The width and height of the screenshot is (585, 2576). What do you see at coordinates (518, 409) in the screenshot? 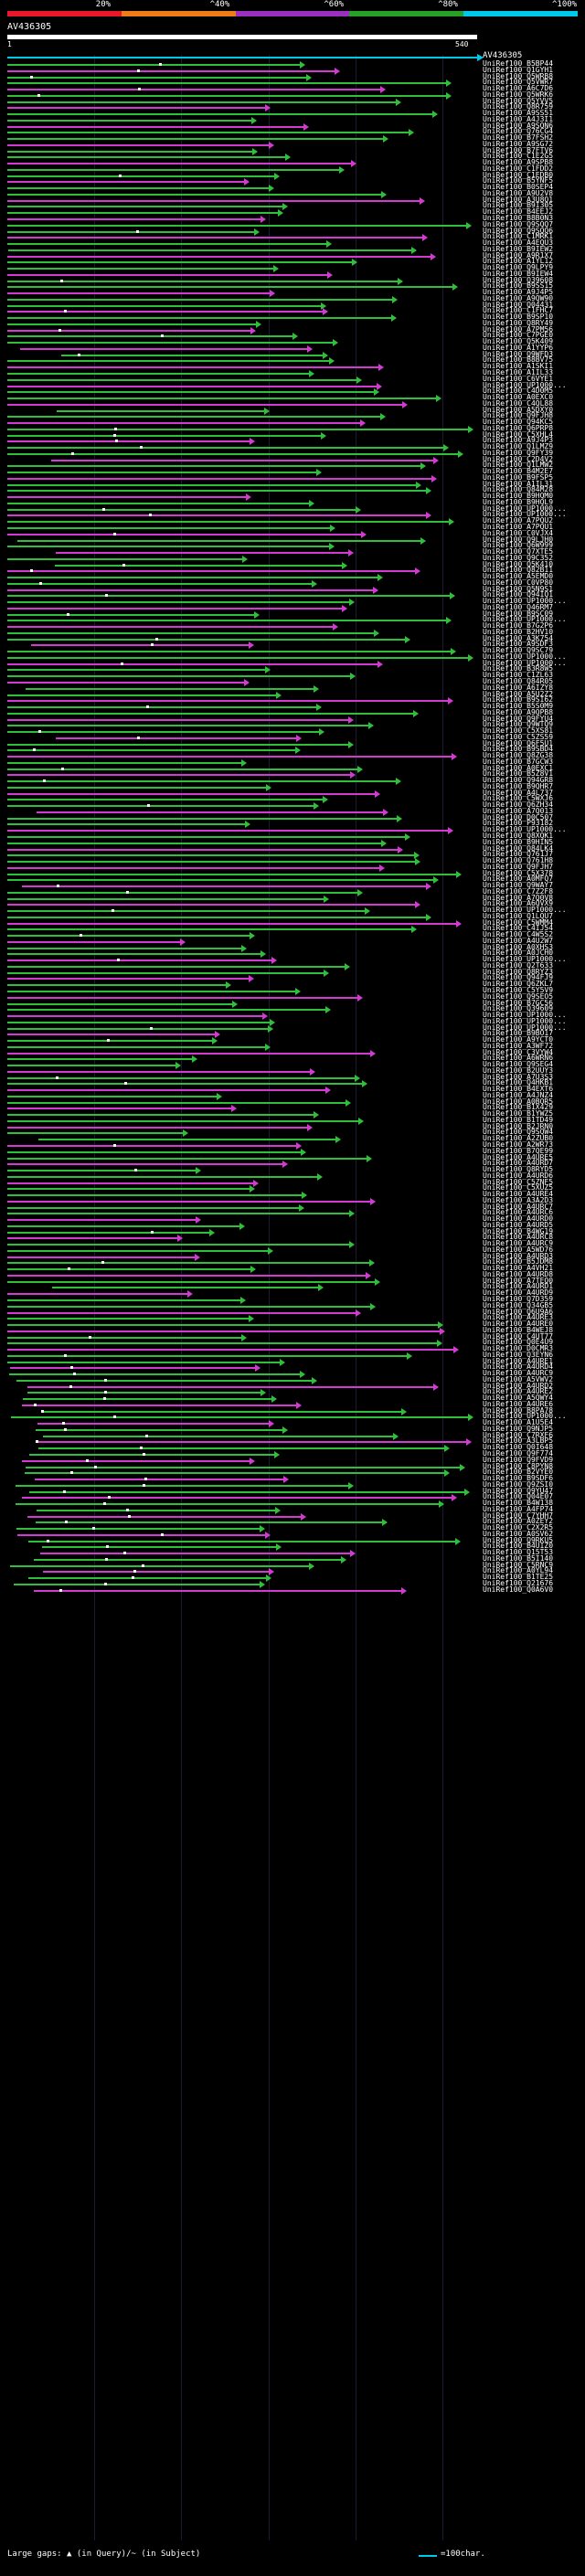
I see `hit-label: UniRef100_A5DXY0` at bounding box center [518, 409].